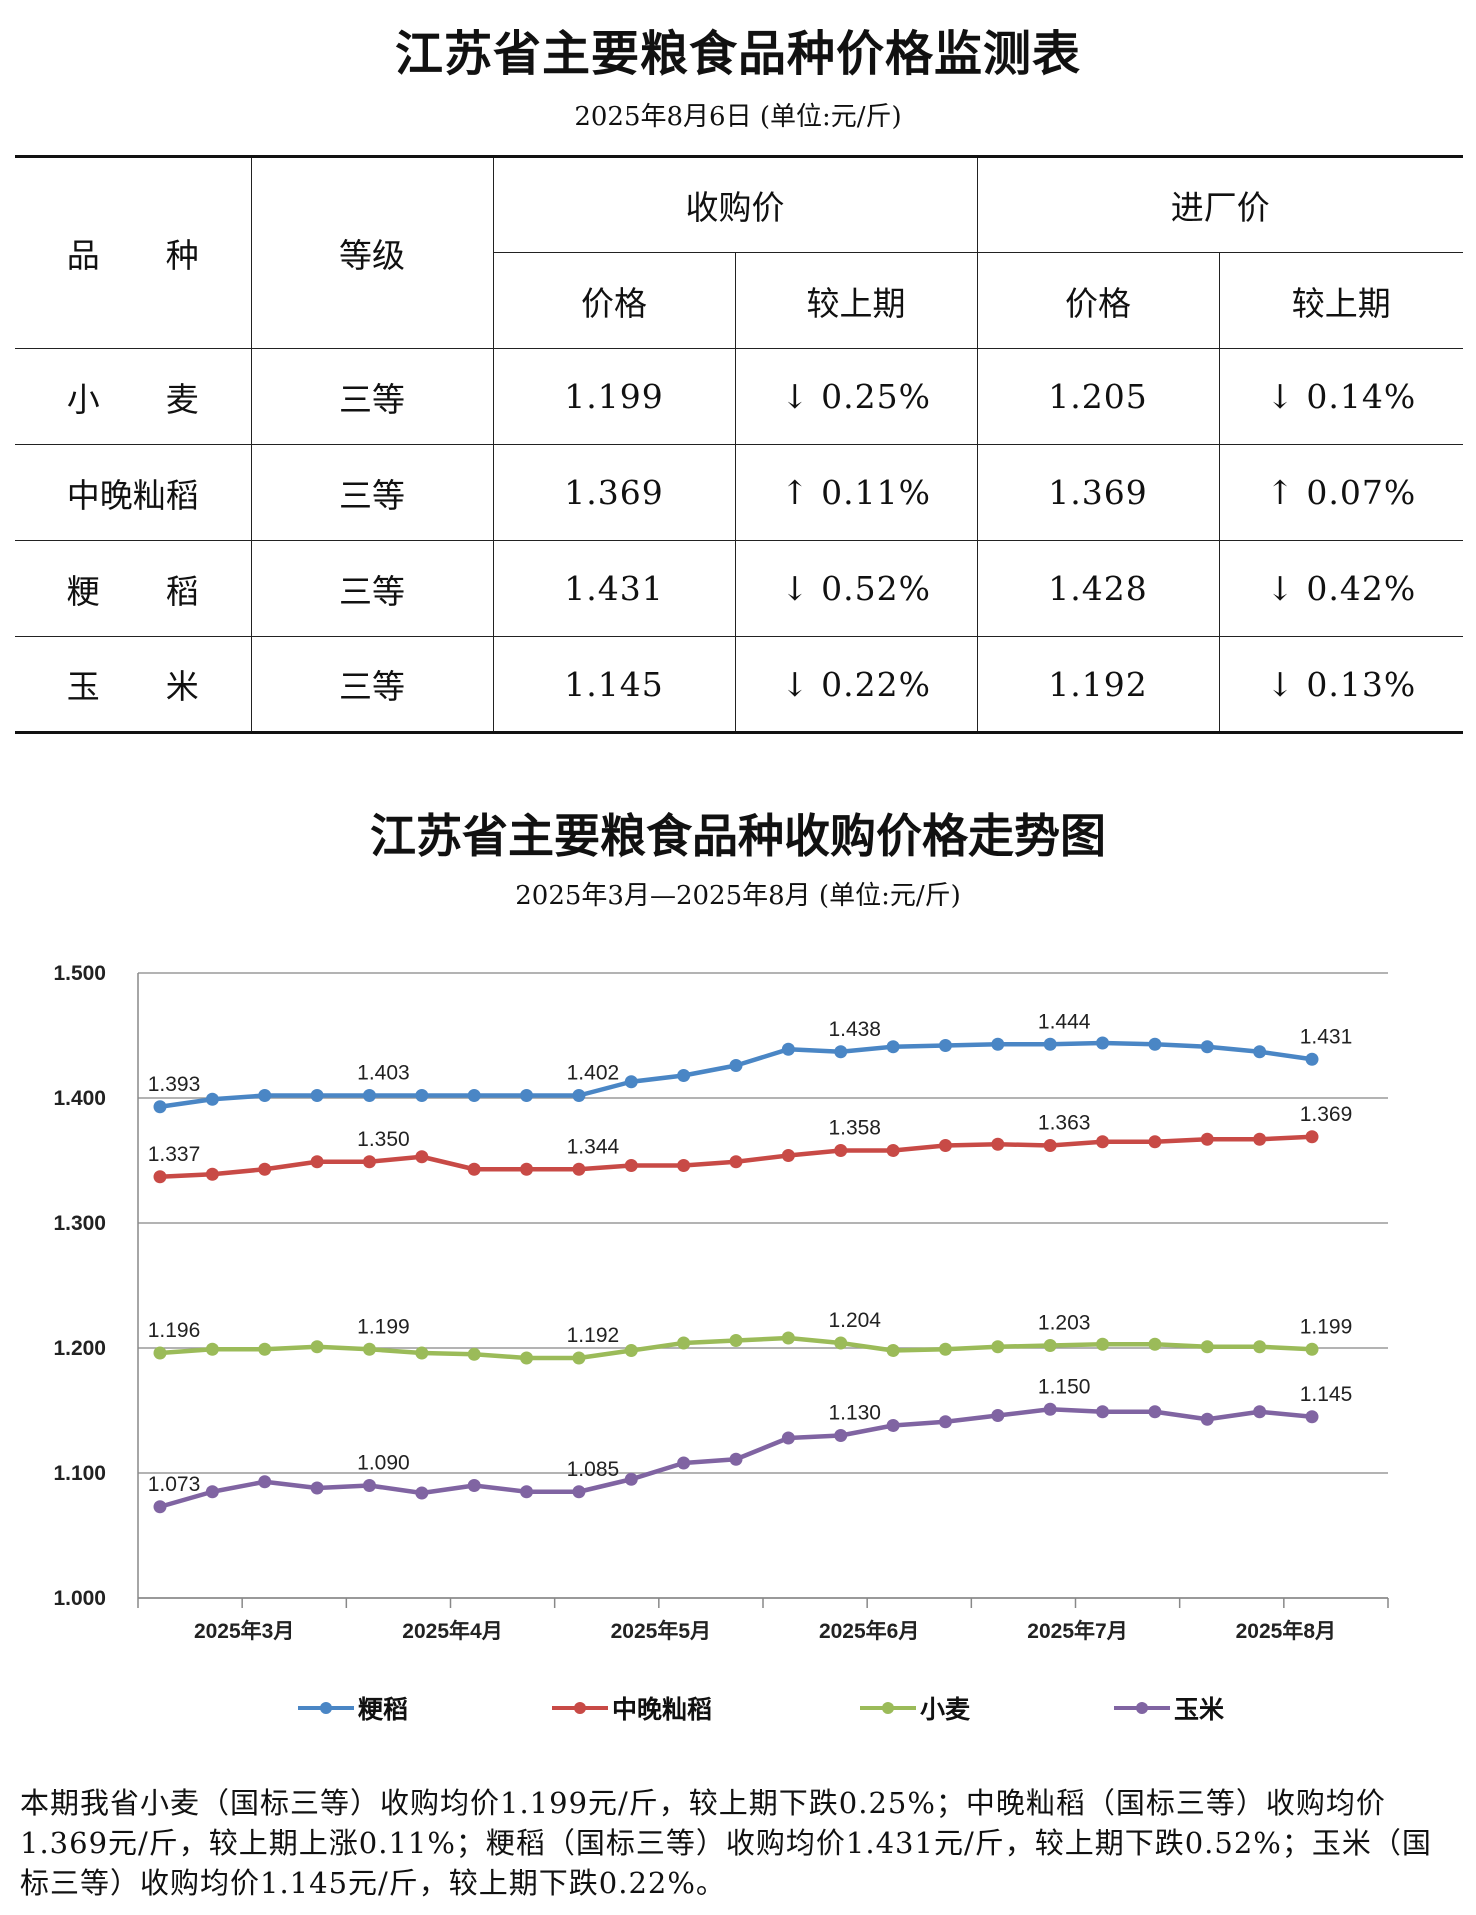  I want to click on data-label: 1.192, so click(593, 1335).